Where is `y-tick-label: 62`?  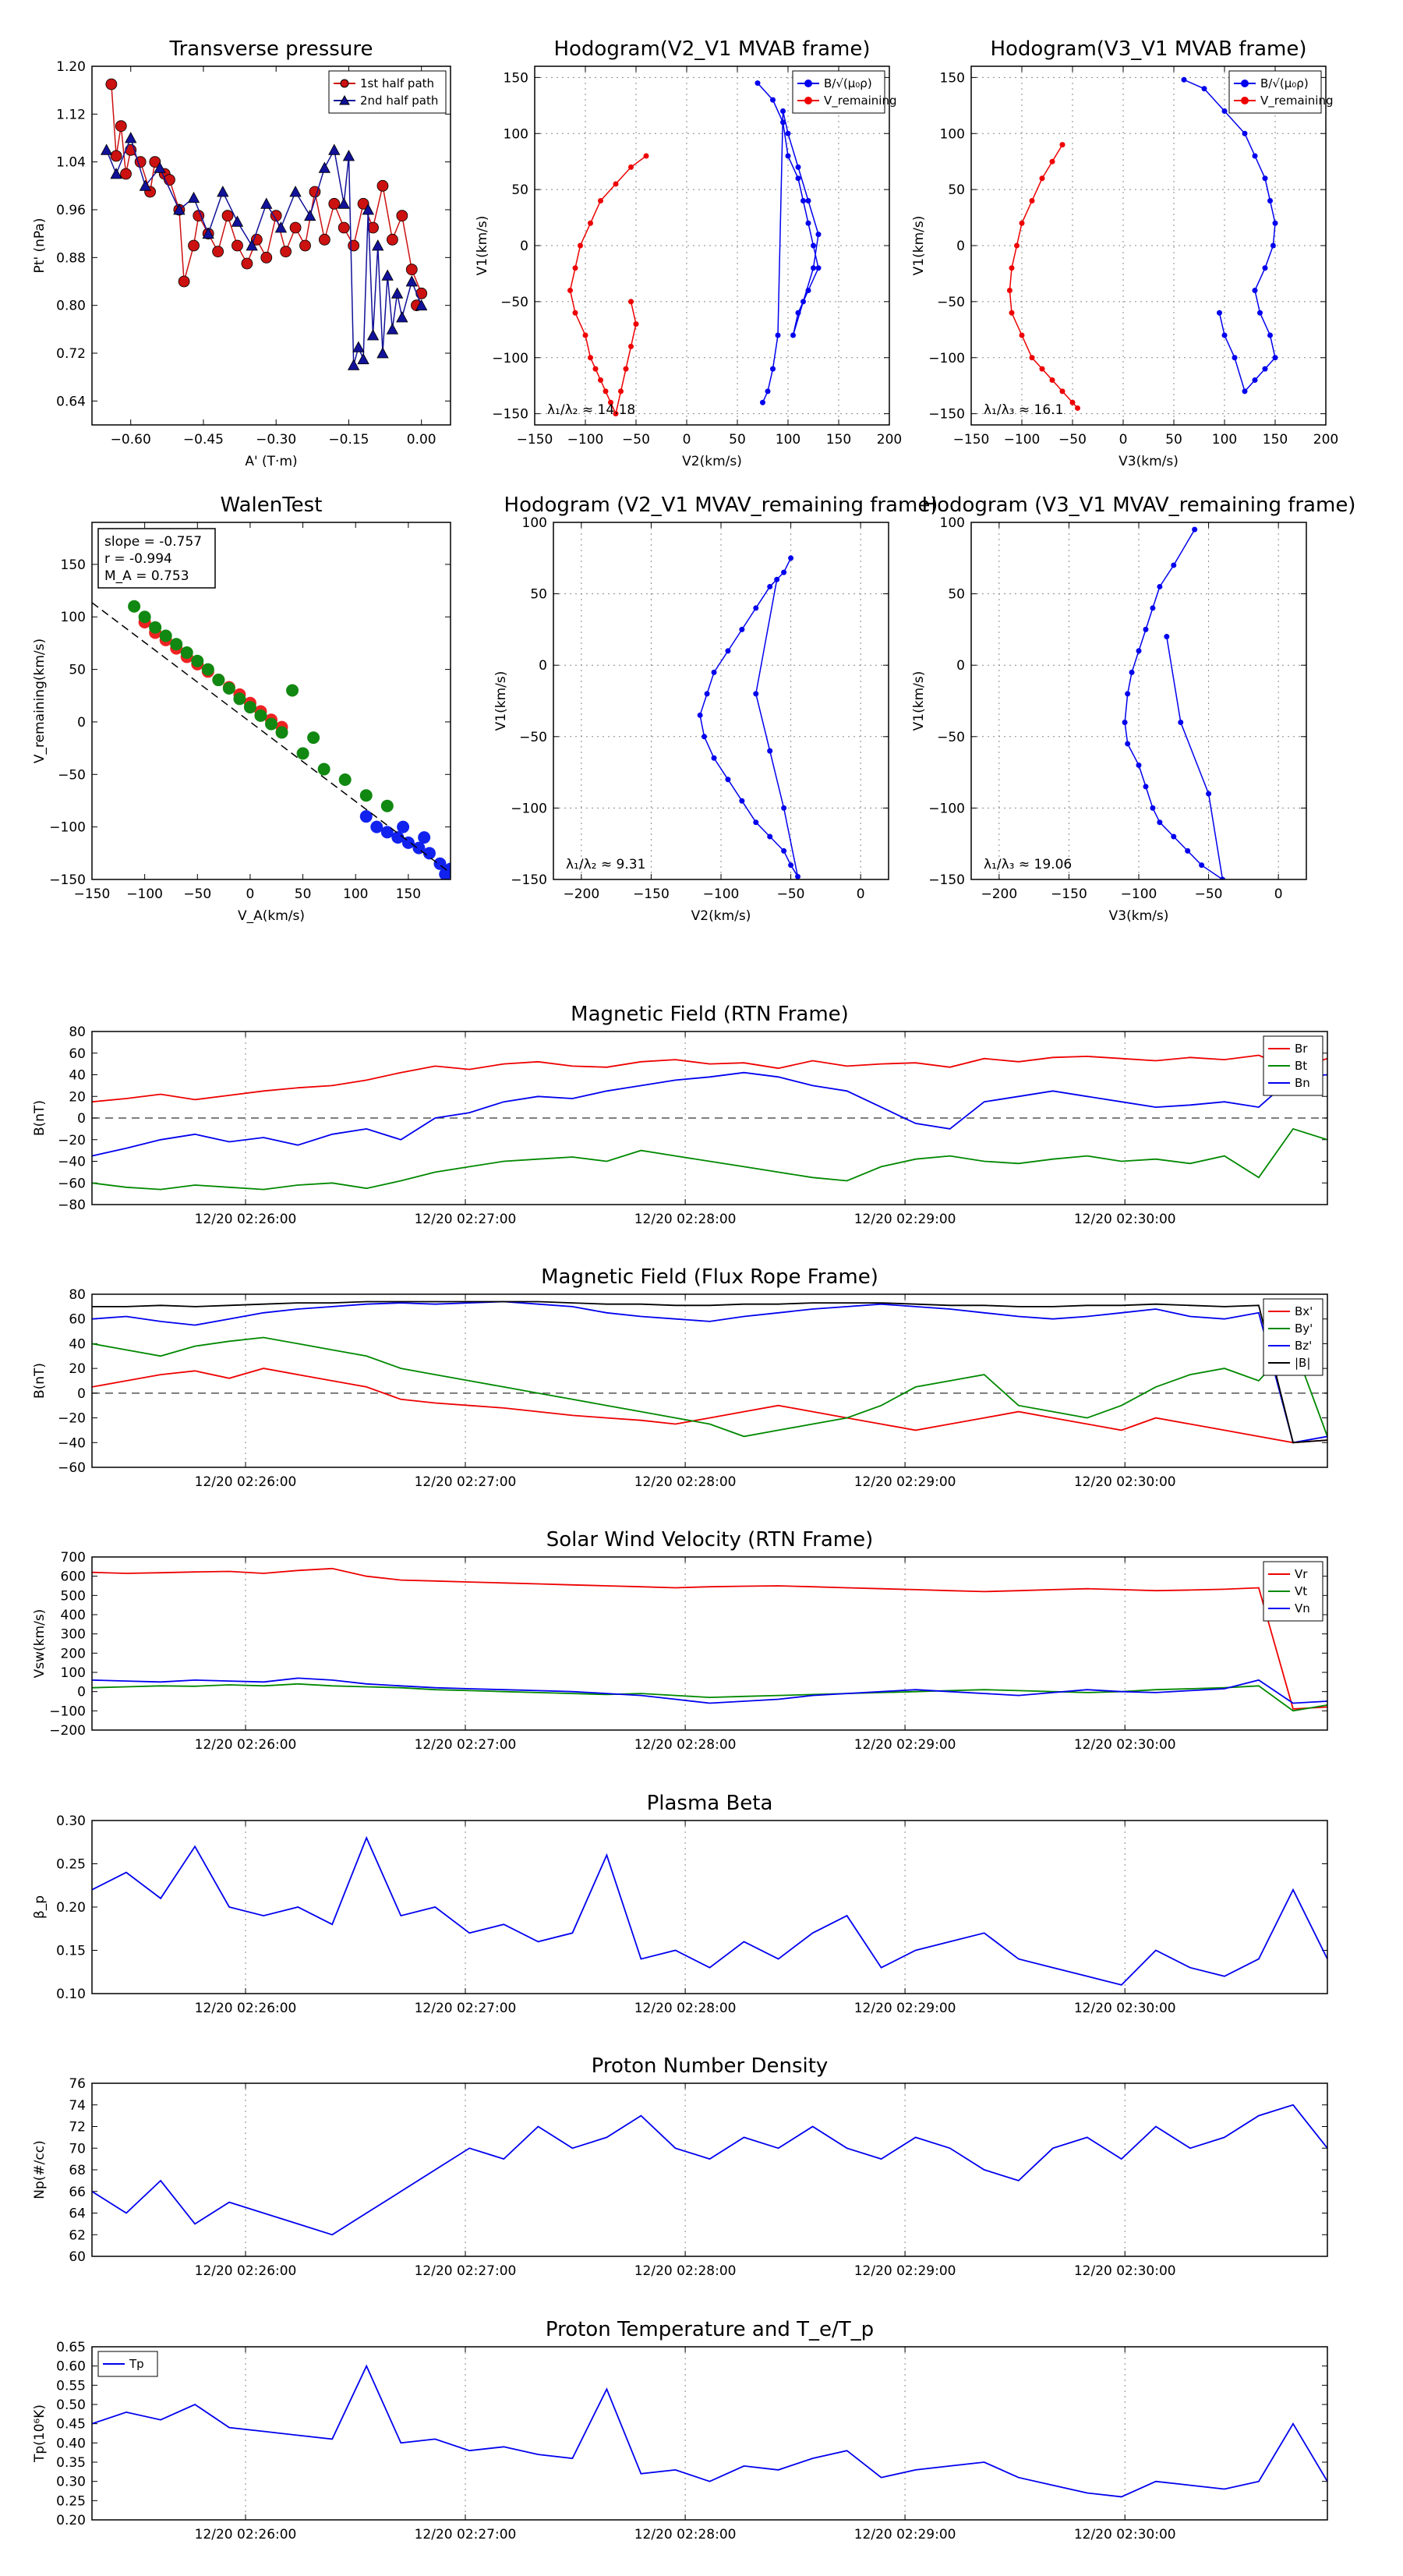 y-tick-label: 62 is located at coordinates (77, 2235).